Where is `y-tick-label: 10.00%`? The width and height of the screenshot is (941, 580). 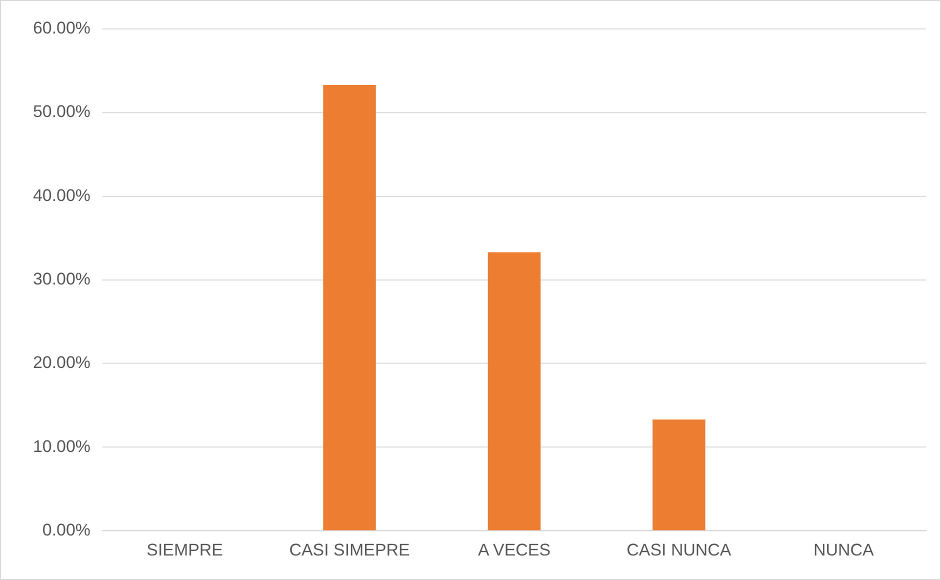
y-tick-label: 10.00% is located at coordinates (61, 446).